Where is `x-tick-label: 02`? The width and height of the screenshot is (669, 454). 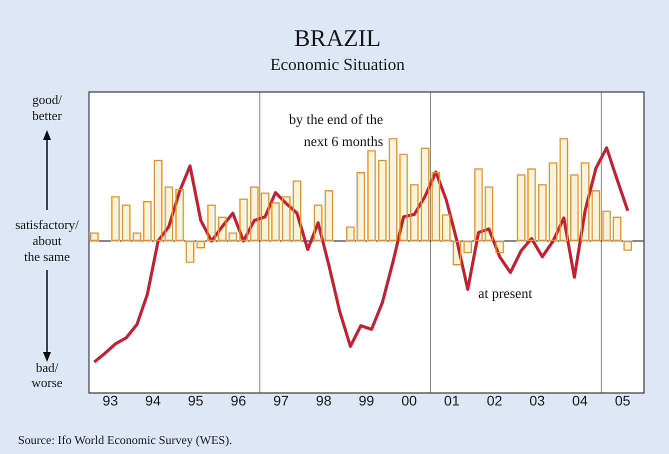 x-tick-label: 02 is located at coordinates (494, 400).